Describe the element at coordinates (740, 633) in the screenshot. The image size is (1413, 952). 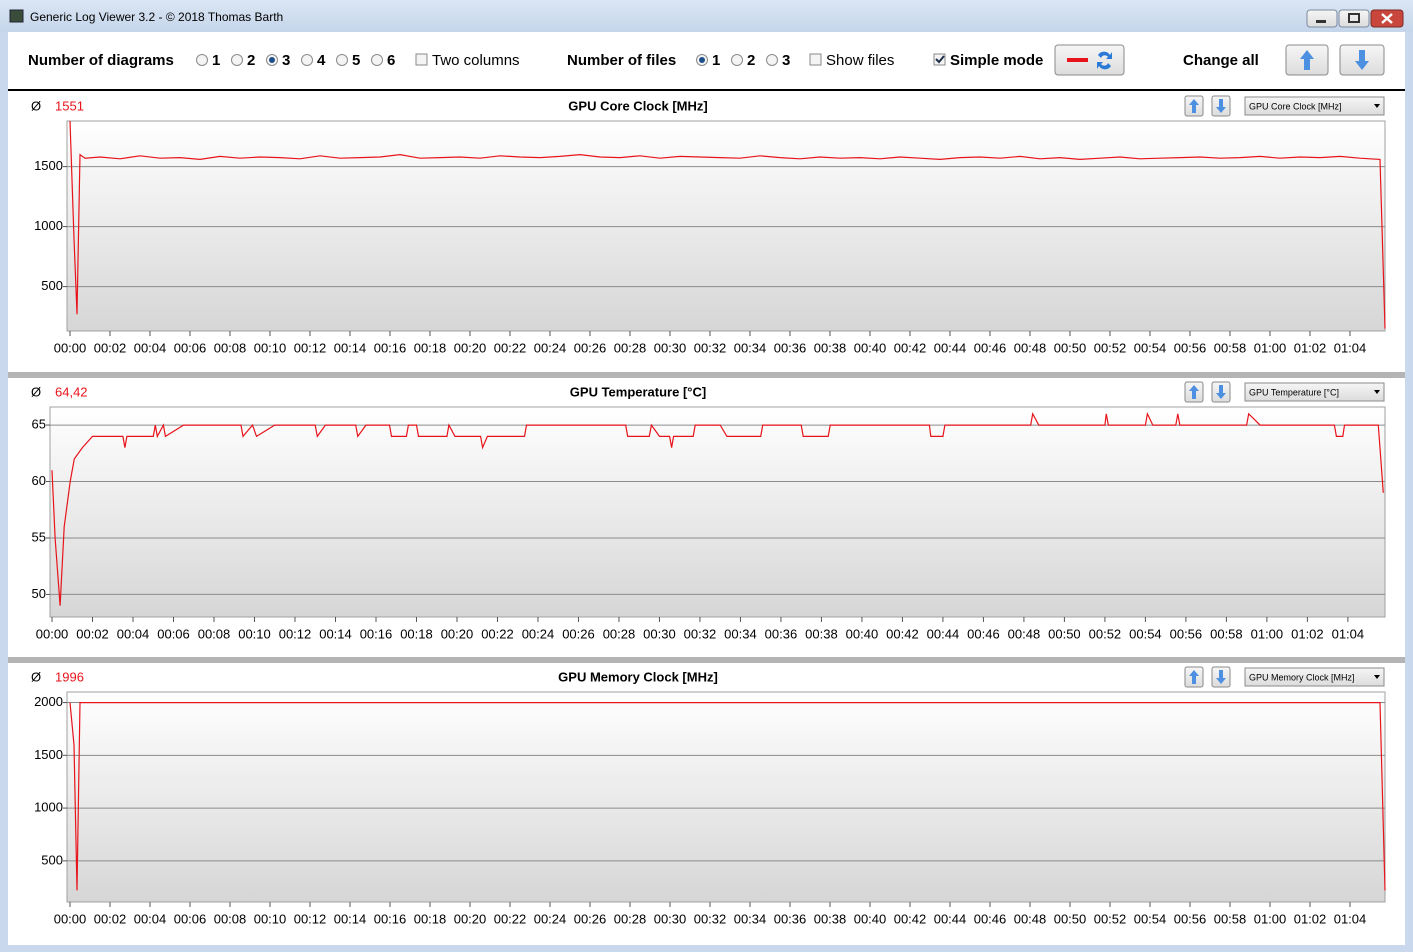
I see `x-tick-label: 00:34` at that location.